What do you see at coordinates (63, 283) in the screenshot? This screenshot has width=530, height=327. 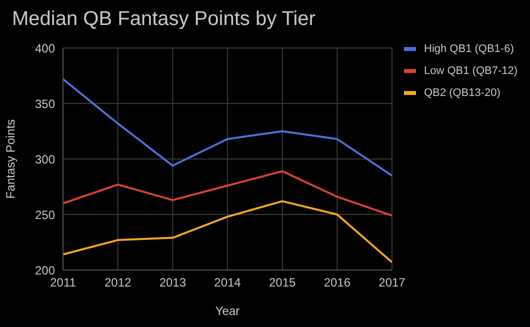 I see `x-tick-label: 2011` at bounding box center [63, 283].